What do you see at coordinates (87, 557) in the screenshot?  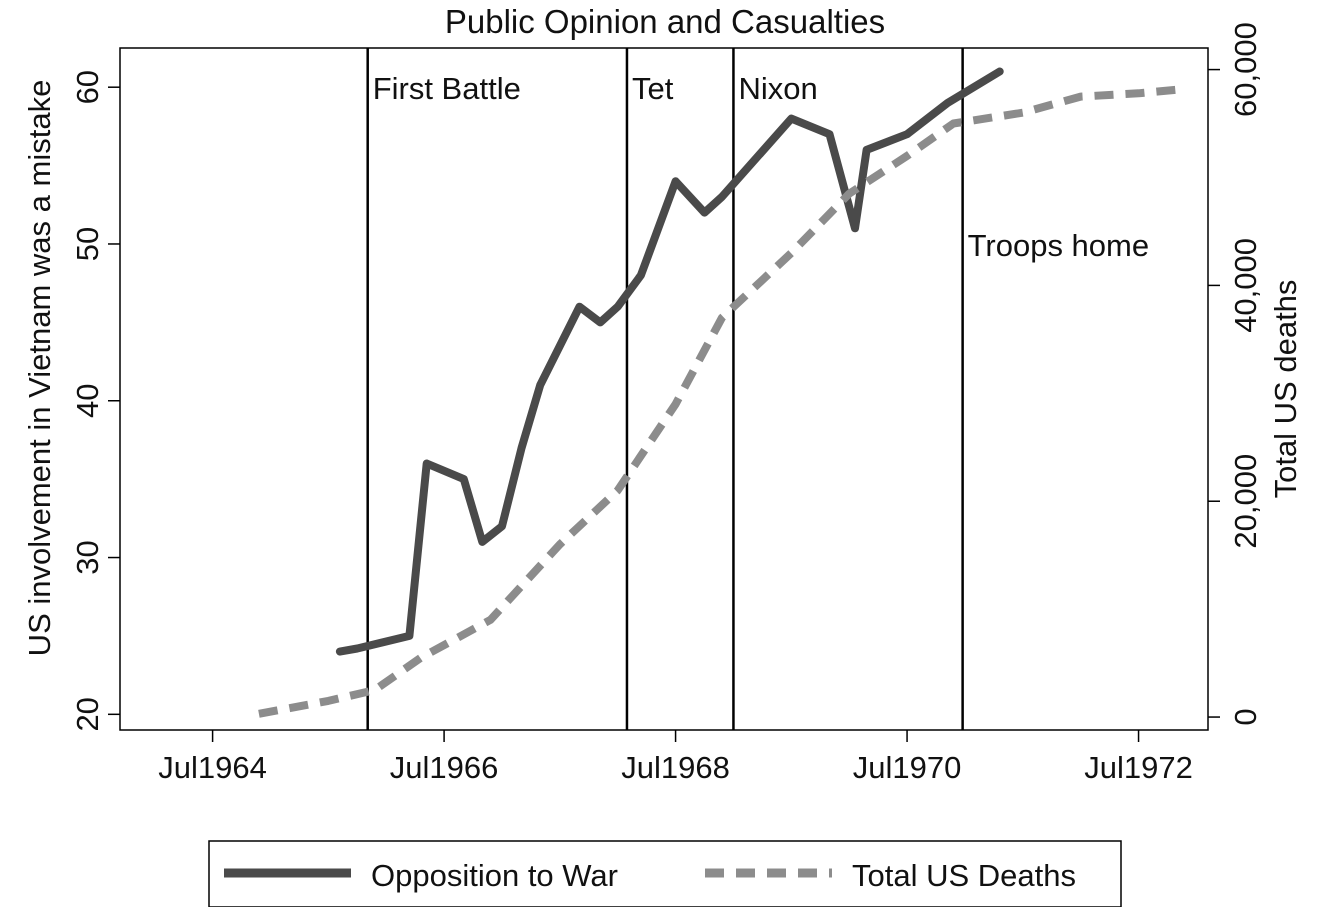 I see `y-left-tick-label: 30` at bounding box center [87, 557].